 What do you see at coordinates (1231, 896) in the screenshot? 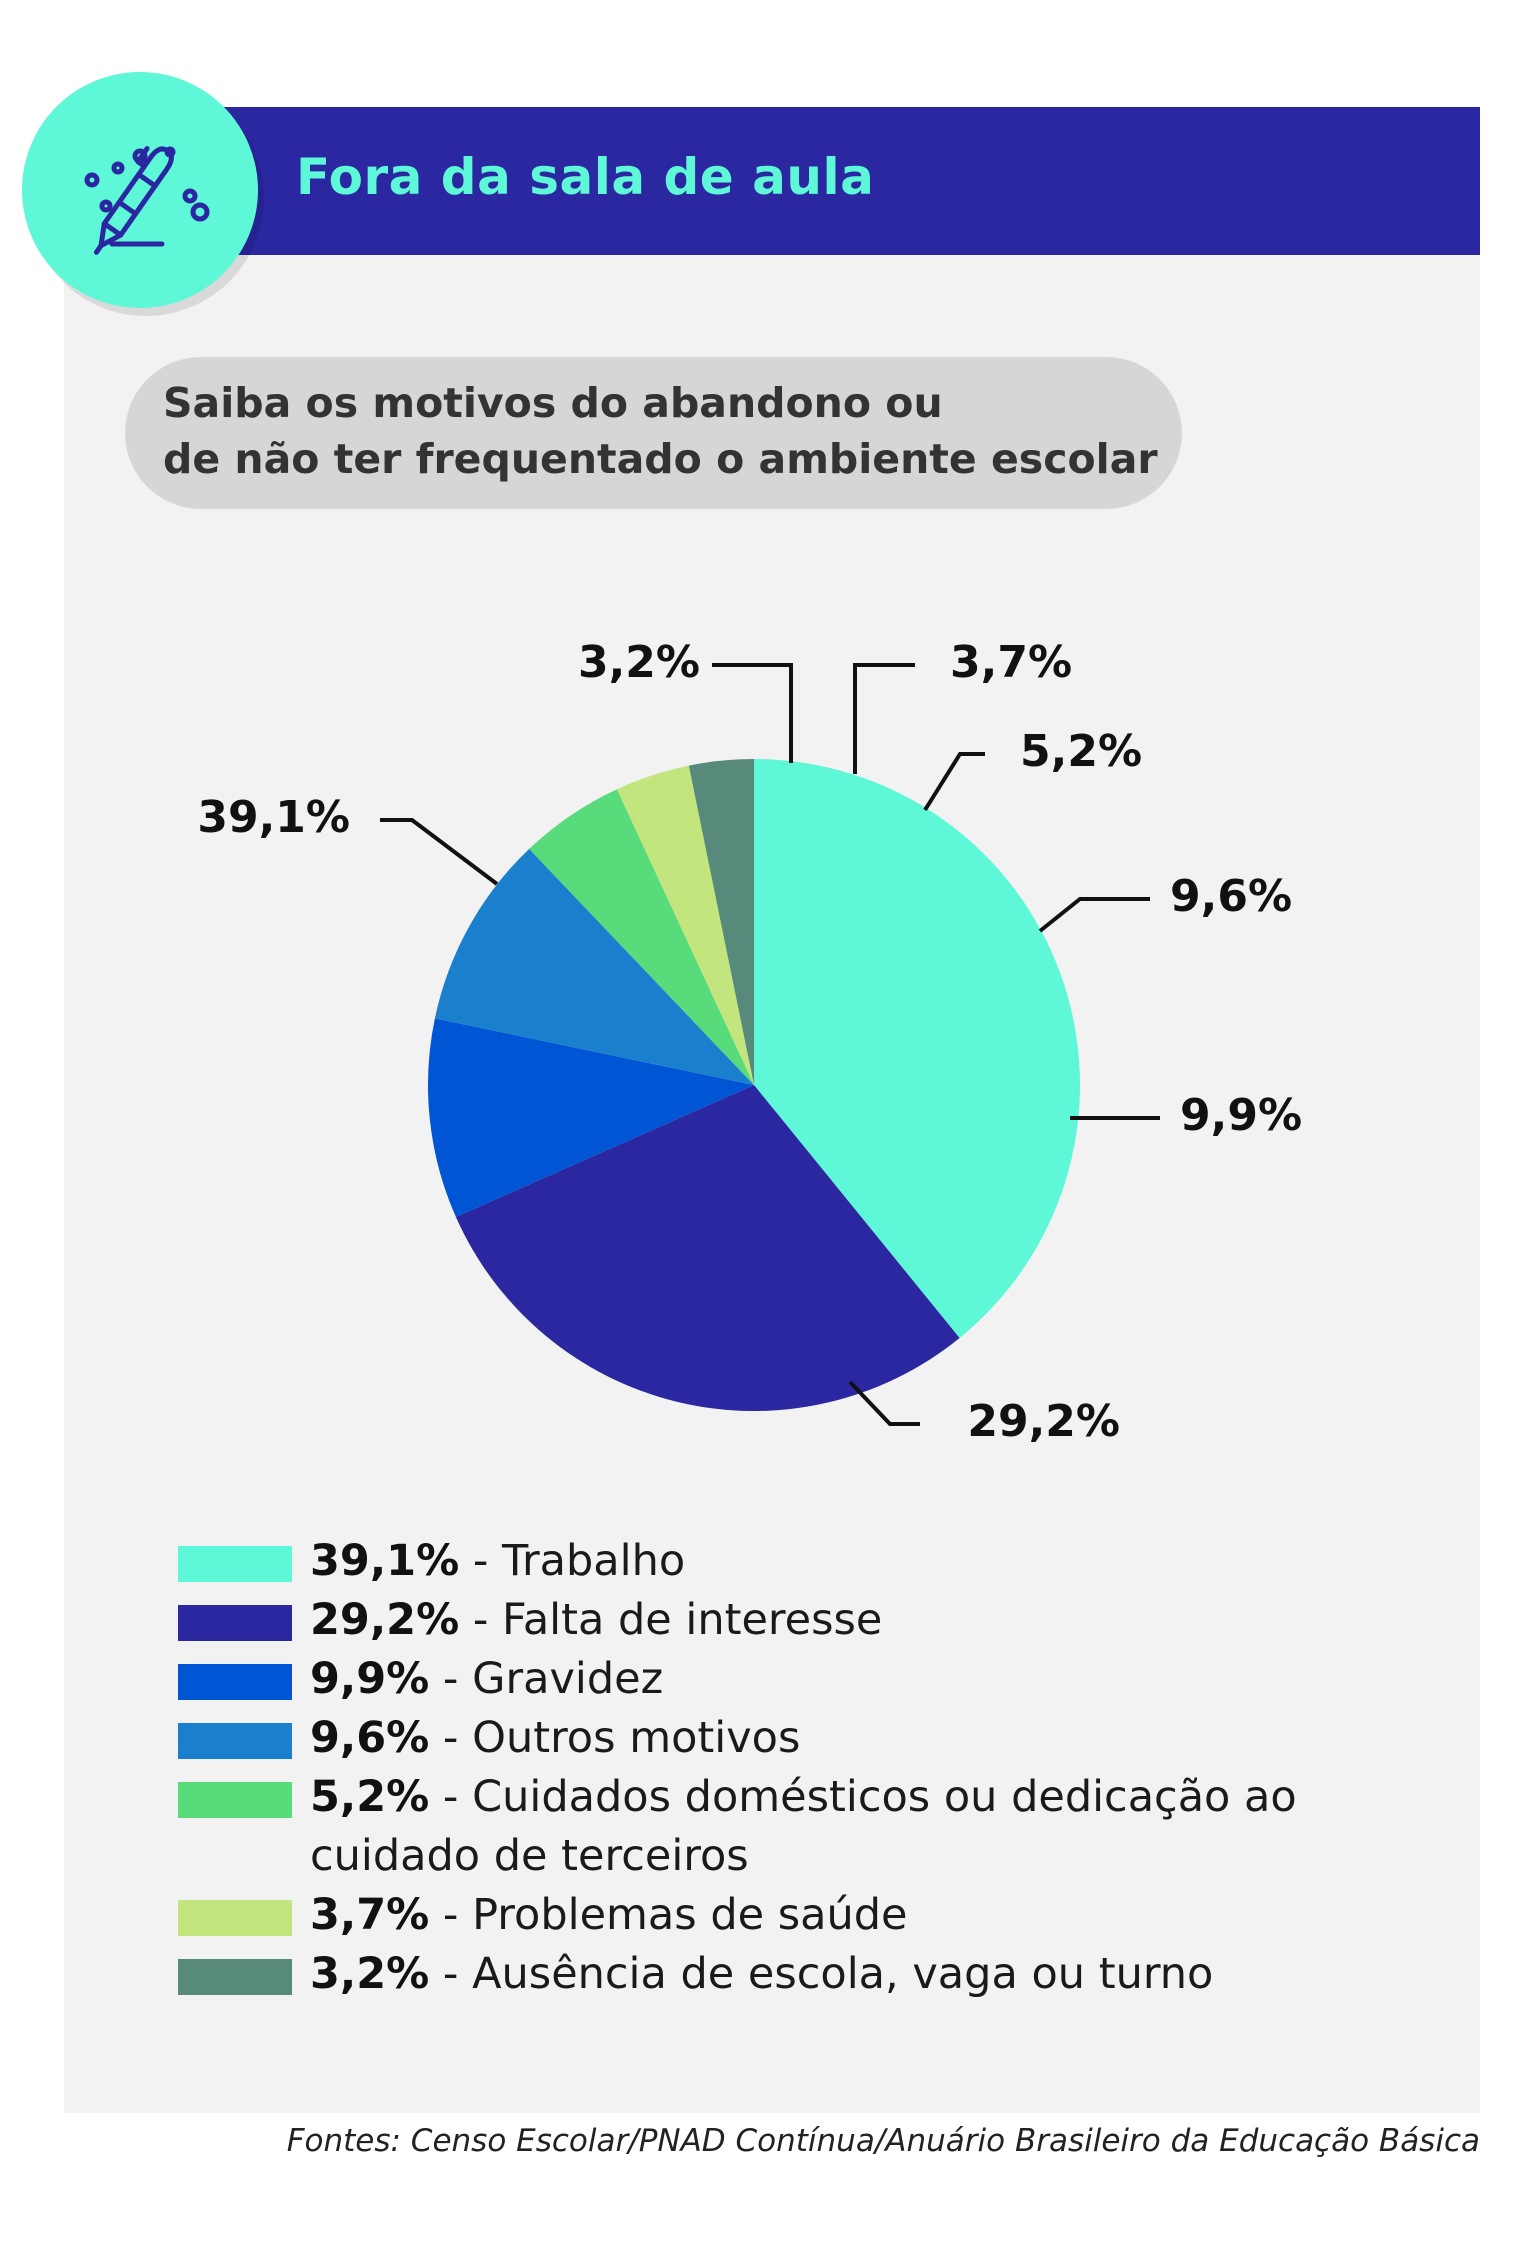
I see `data-label: 9,6%` at bounding box center [1231, 896].